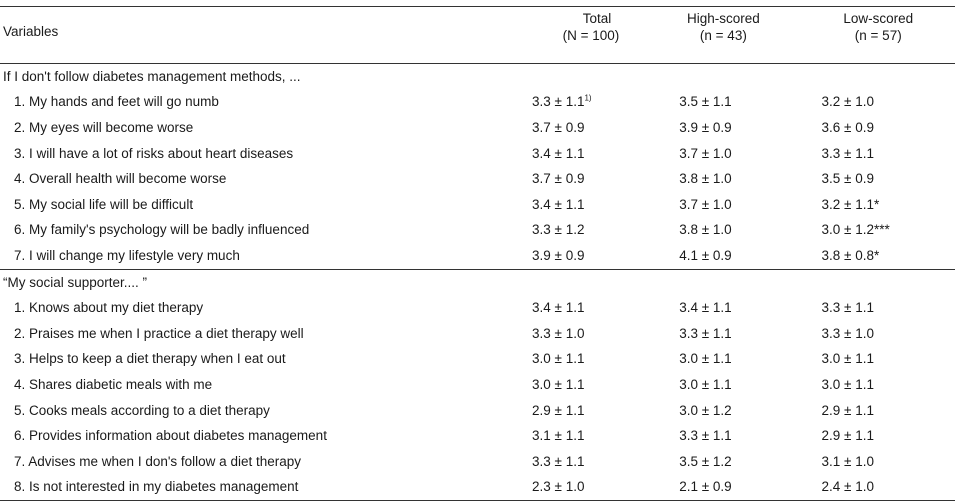 The height and width of the screenshot is (501, 955). What do you see at coordinates (558, 436) in the screenshot?
I see `cell-total-value: 3.1 ± 1.1` at bounding box center [558, 436].